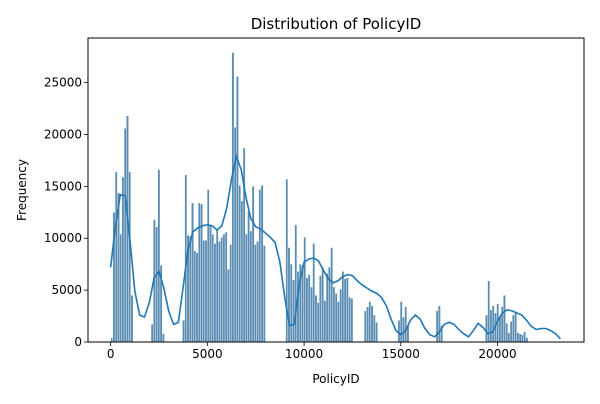  I want to click on x-axis: 0 5000 10000 15000 20000, so click(312, 351).